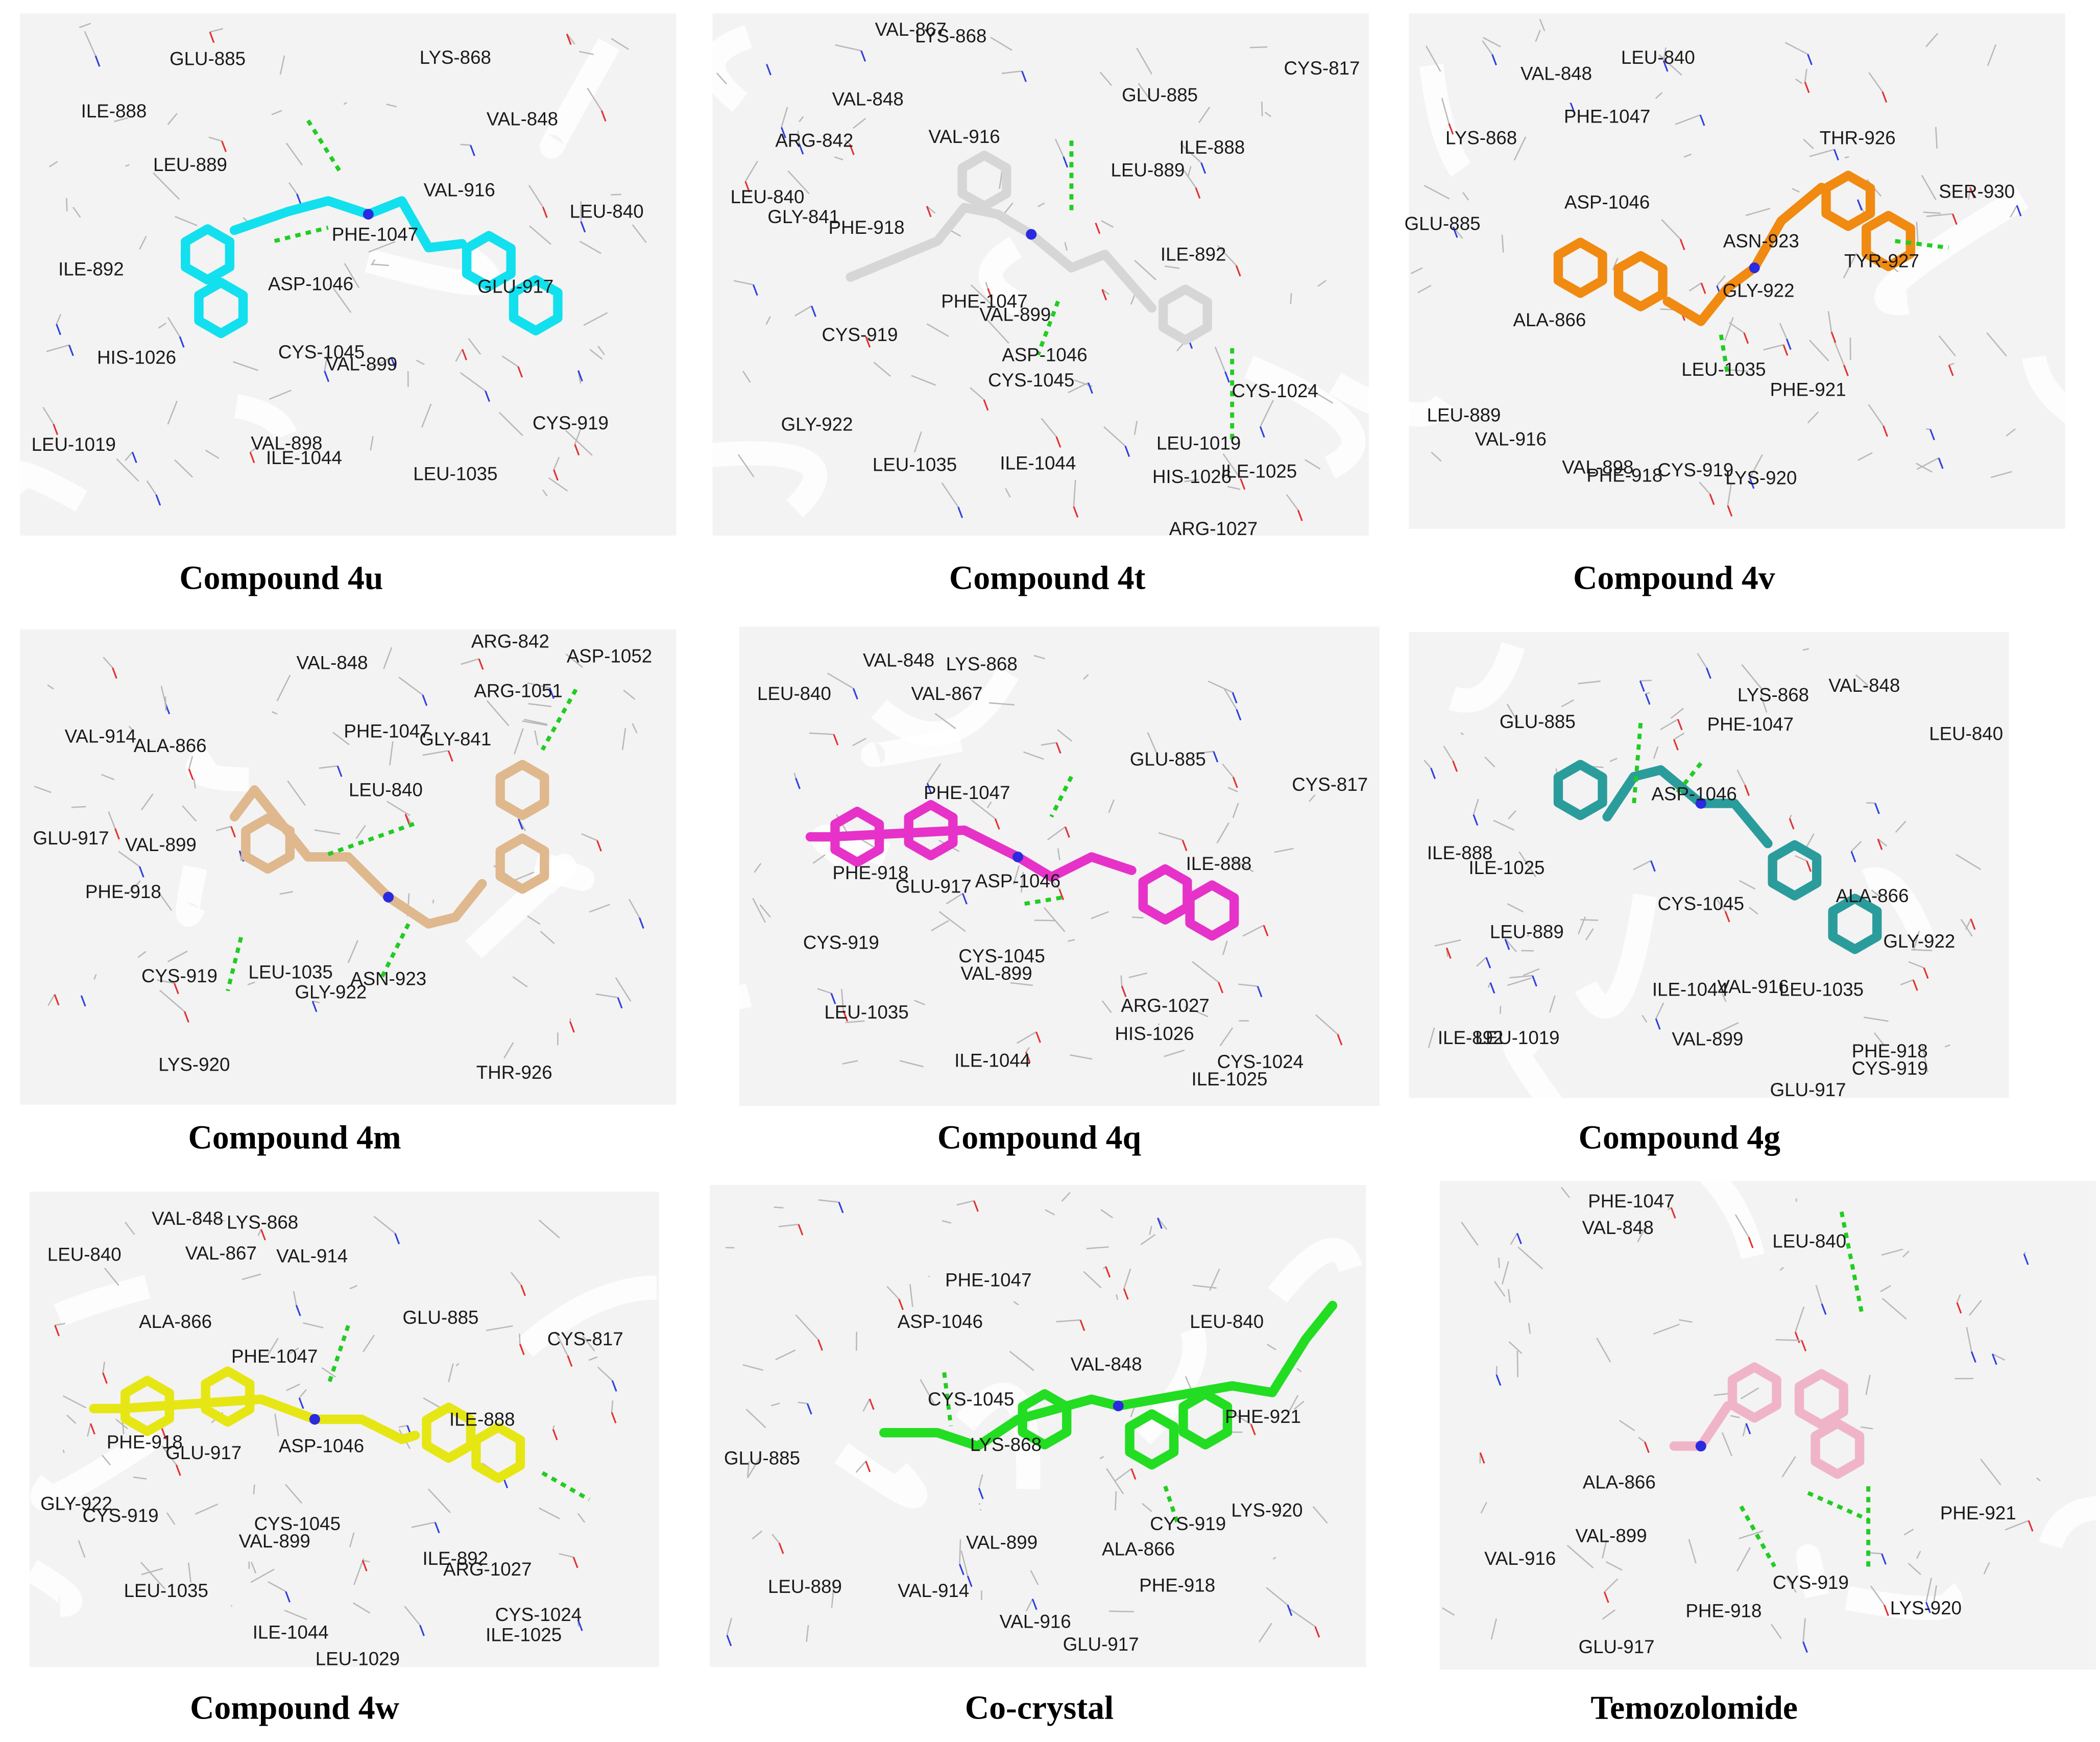 The width and height of the screenshot is (2100, 1742). I want to click on residue-label: CYS-919, so click(571, 423).